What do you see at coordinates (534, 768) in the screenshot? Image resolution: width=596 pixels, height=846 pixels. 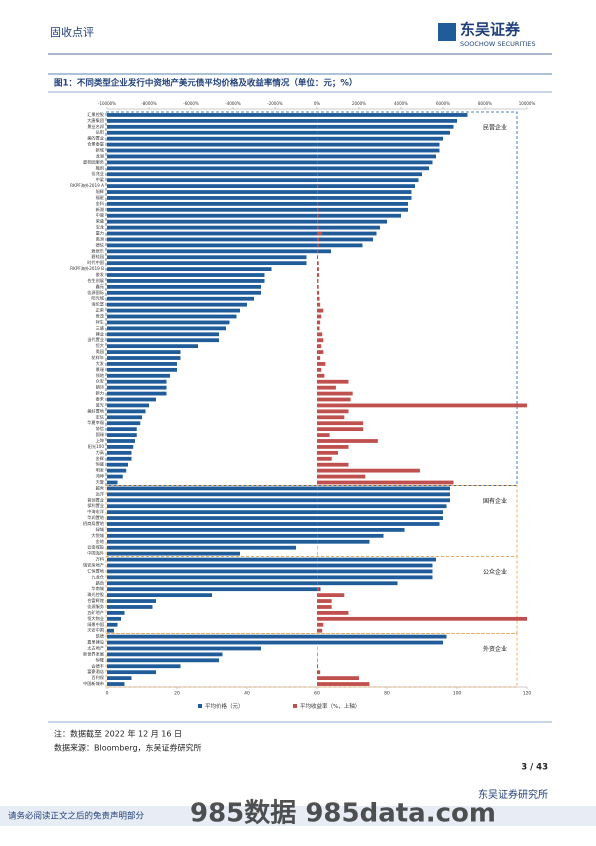 I see `page-number: 3 / 43` at bounding box center [534, 768].